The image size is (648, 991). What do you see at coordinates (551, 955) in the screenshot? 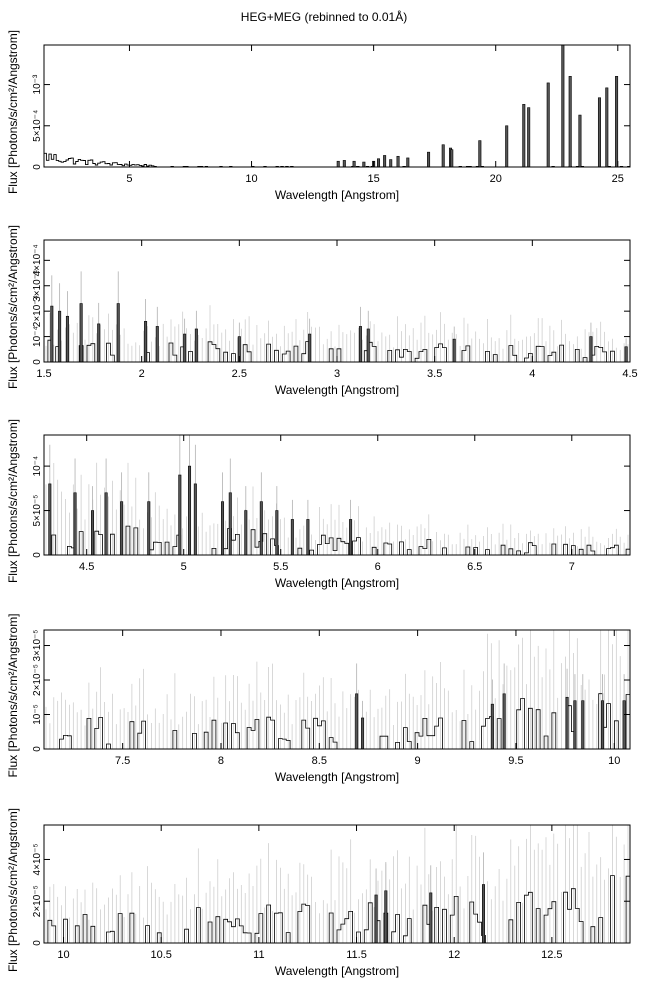
I see `x-tick-label: 12.5` at bounding box center [551, 955].